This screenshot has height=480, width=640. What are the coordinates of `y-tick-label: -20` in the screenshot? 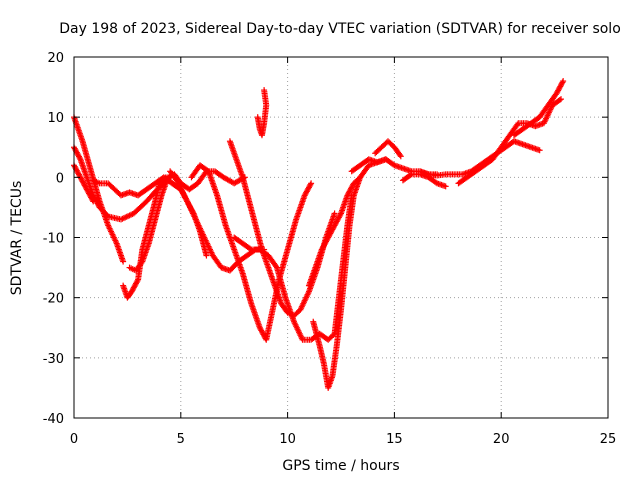 It's located at (53, 299).